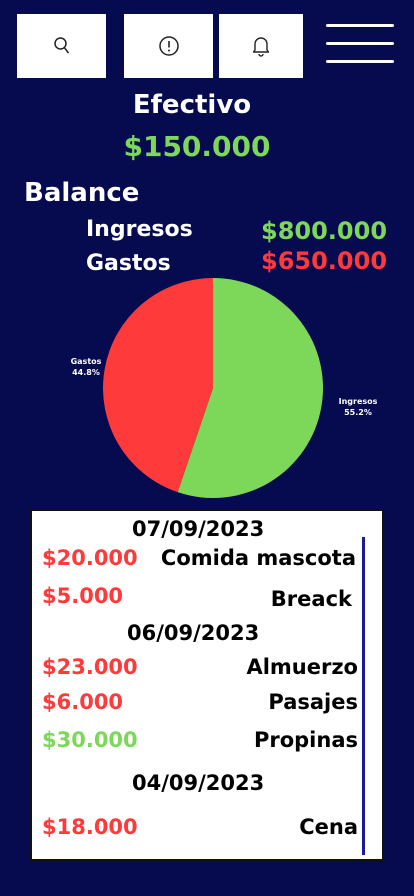  What do you see at coordinates (90, 827) in the screenshot?
I see `transaction-amount: $18.000` at bounding box center [90, 827].